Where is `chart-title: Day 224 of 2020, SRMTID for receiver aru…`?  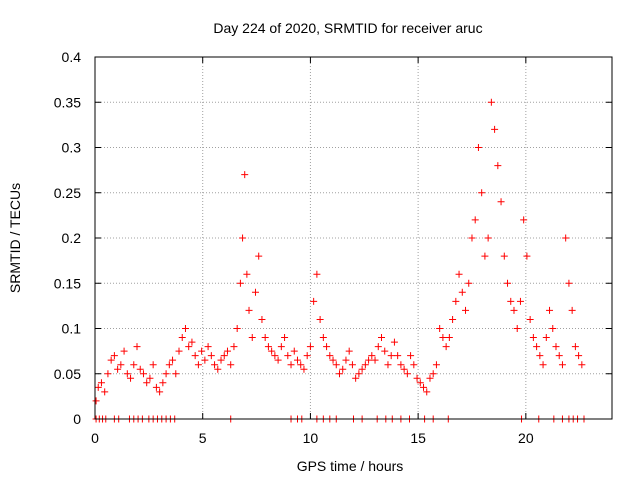 chart-title: Day 224 of 2020, SRMTID for receiver aru… is located at coordinates (347, 28).